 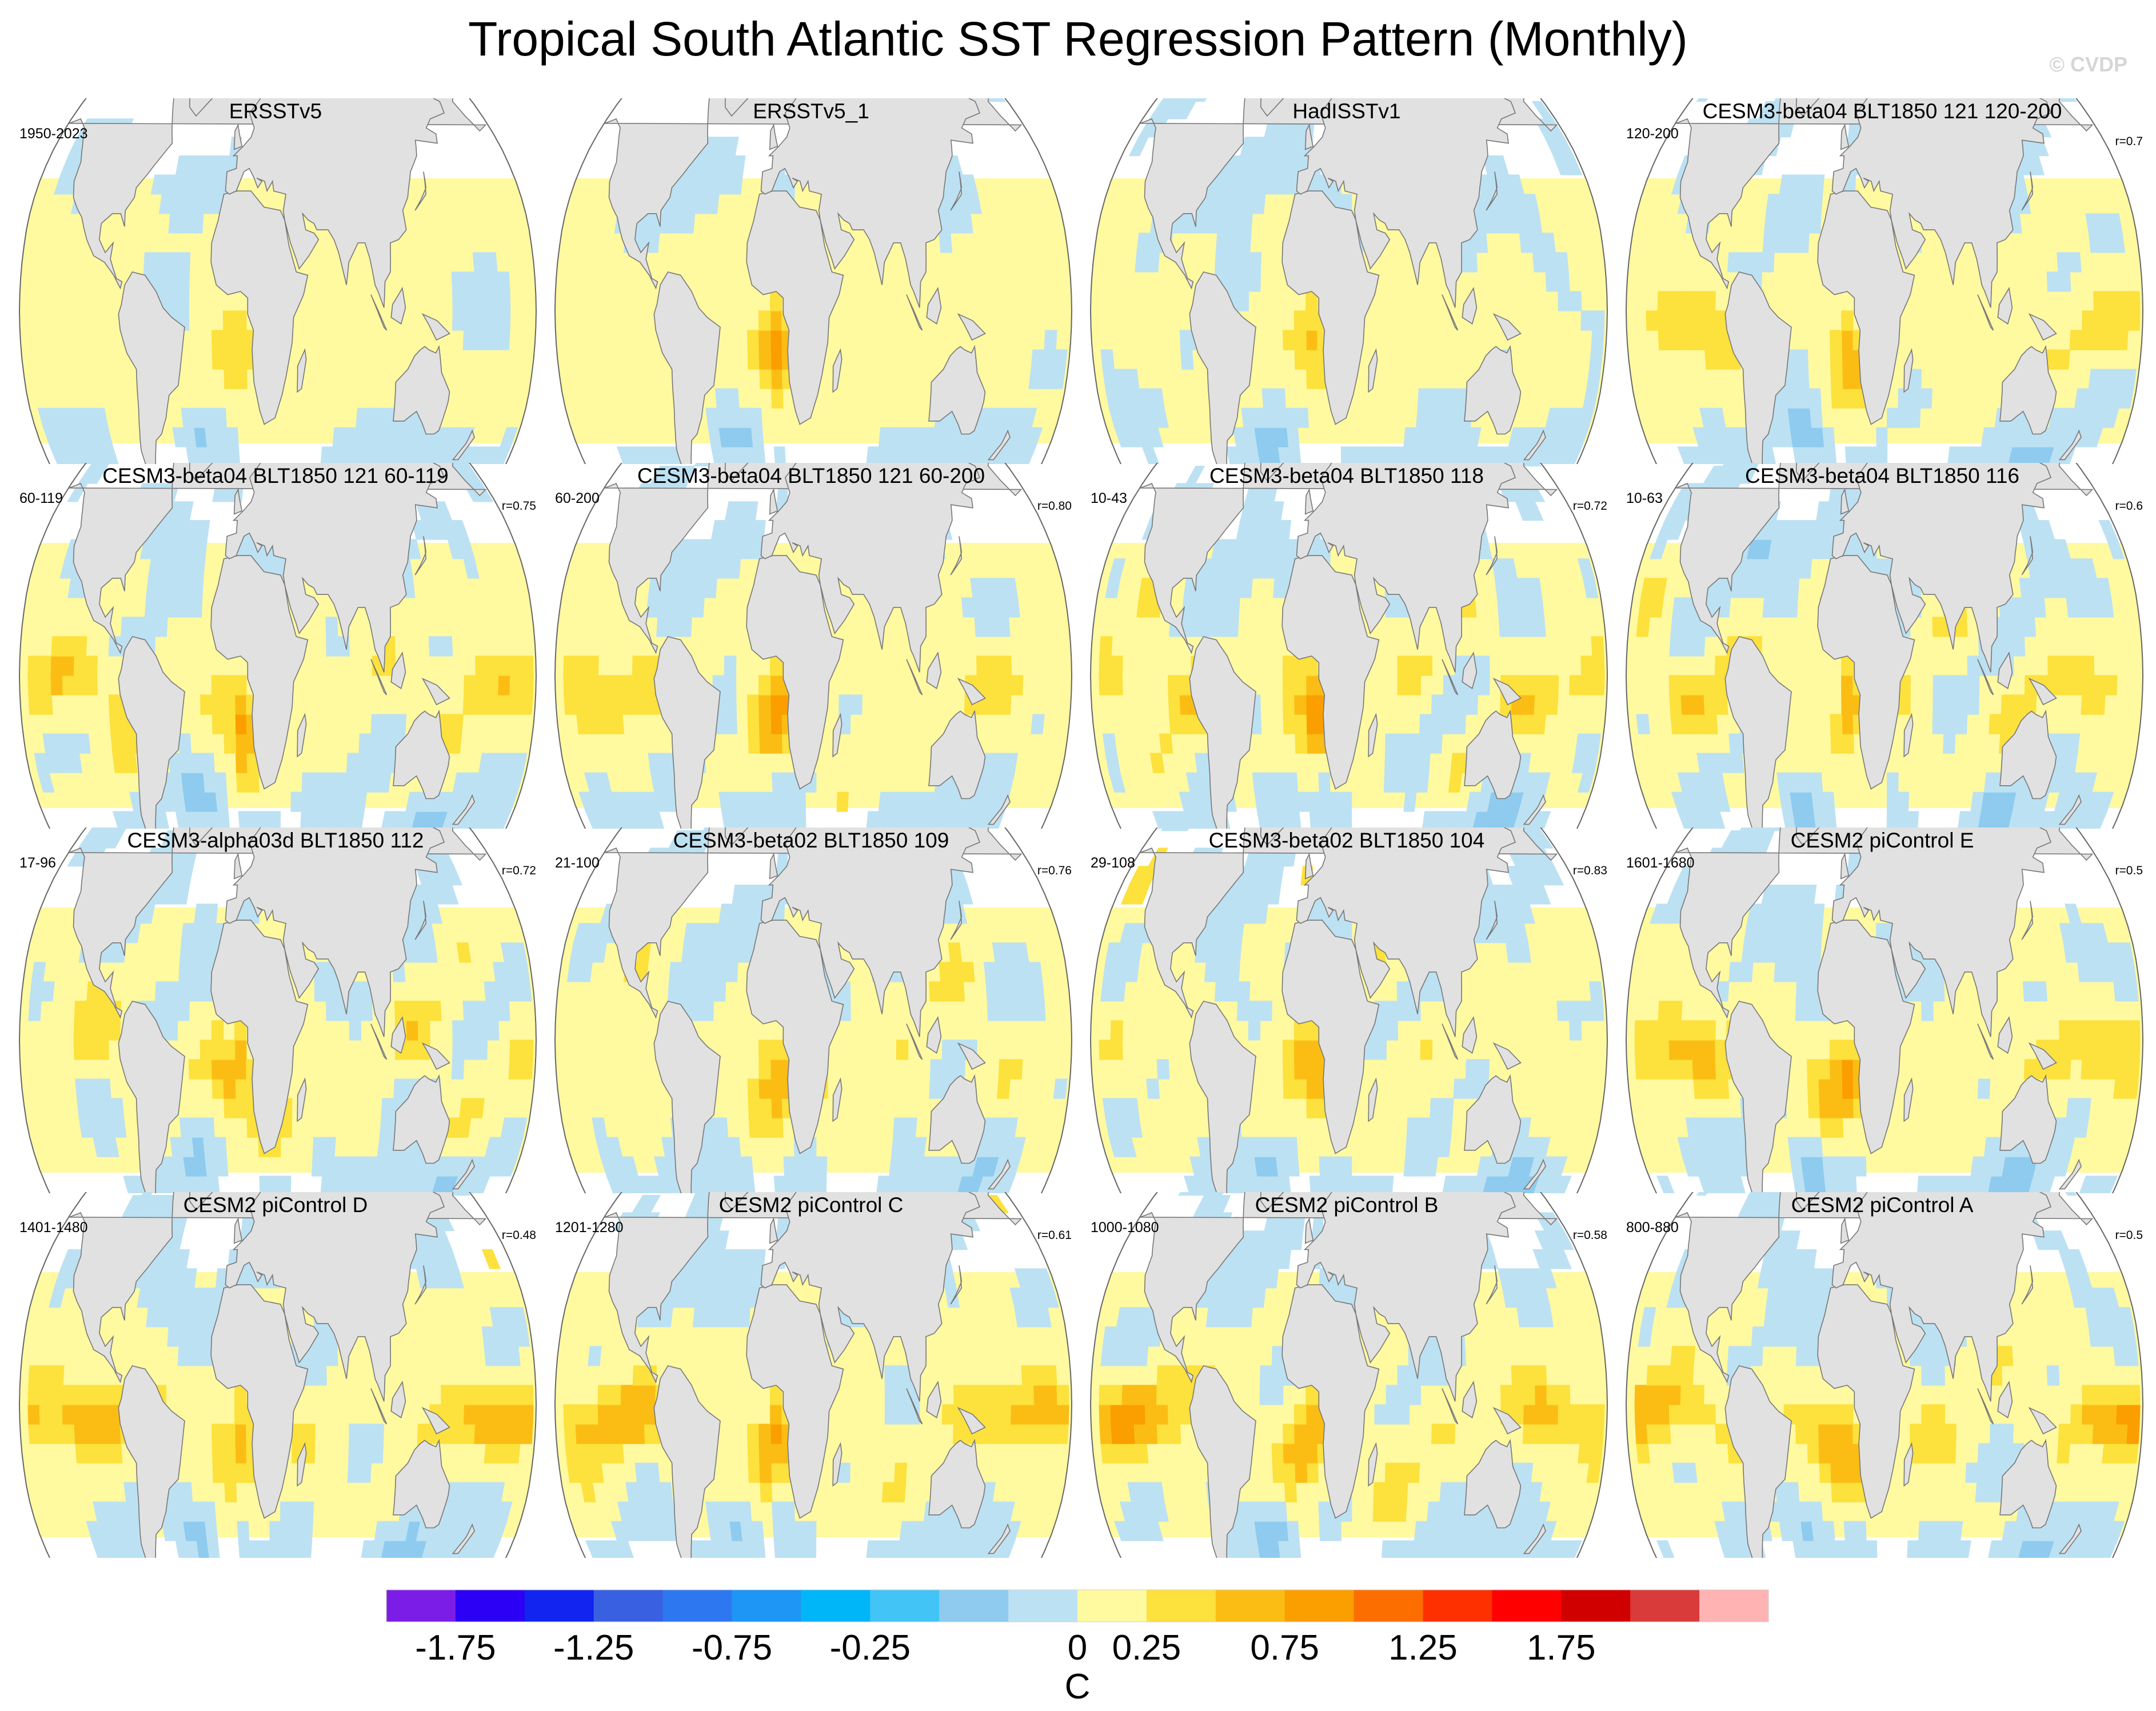 What do you see at coordinates (275, 476) in the screenshot?
I see `panel-title: CESM3-beta04 BLT1850 121 60-119` at bounding box center [275, 476].